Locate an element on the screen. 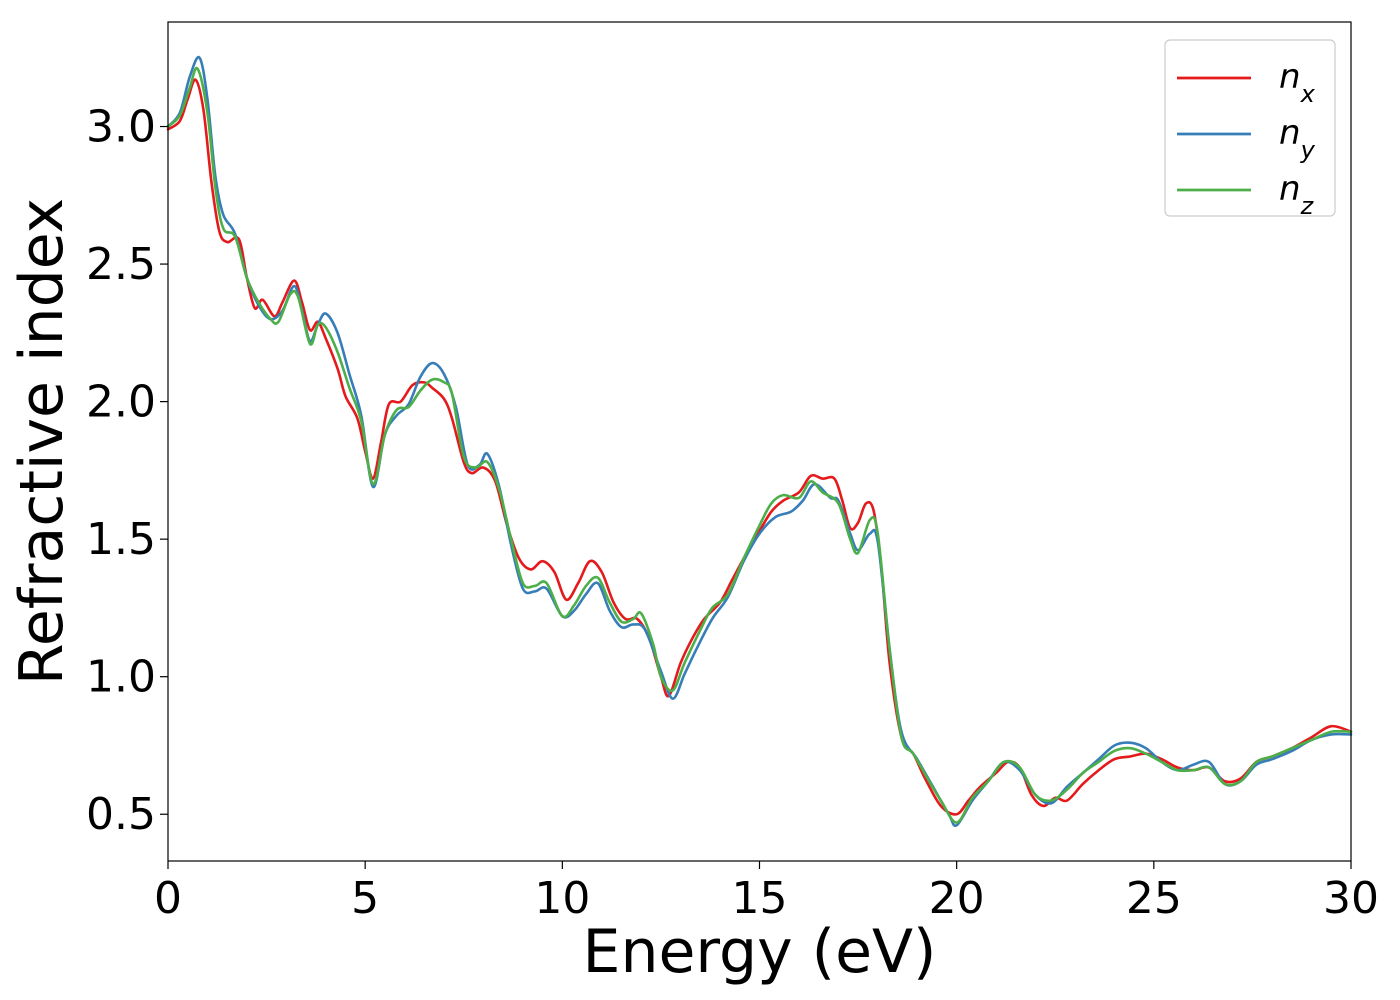 The height and width of the screenshot is (1000, 1400). x-tick-label: 10 is located at coordinates (562, 898).